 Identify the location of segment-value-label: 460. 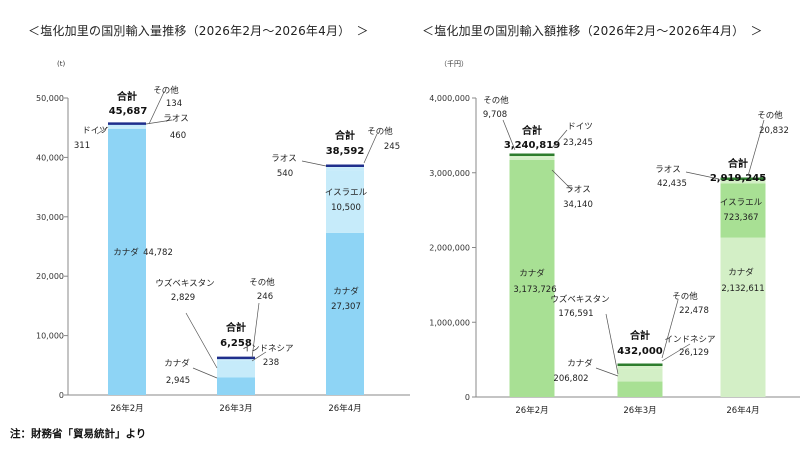
(178, 136).